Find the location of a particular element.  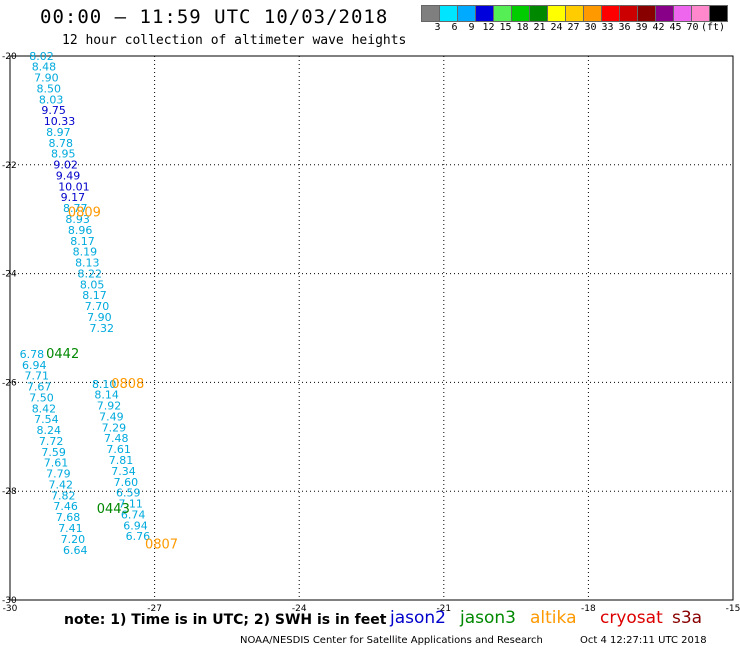

wave-height-value: 8.93 is located at coordinates (77, 219).